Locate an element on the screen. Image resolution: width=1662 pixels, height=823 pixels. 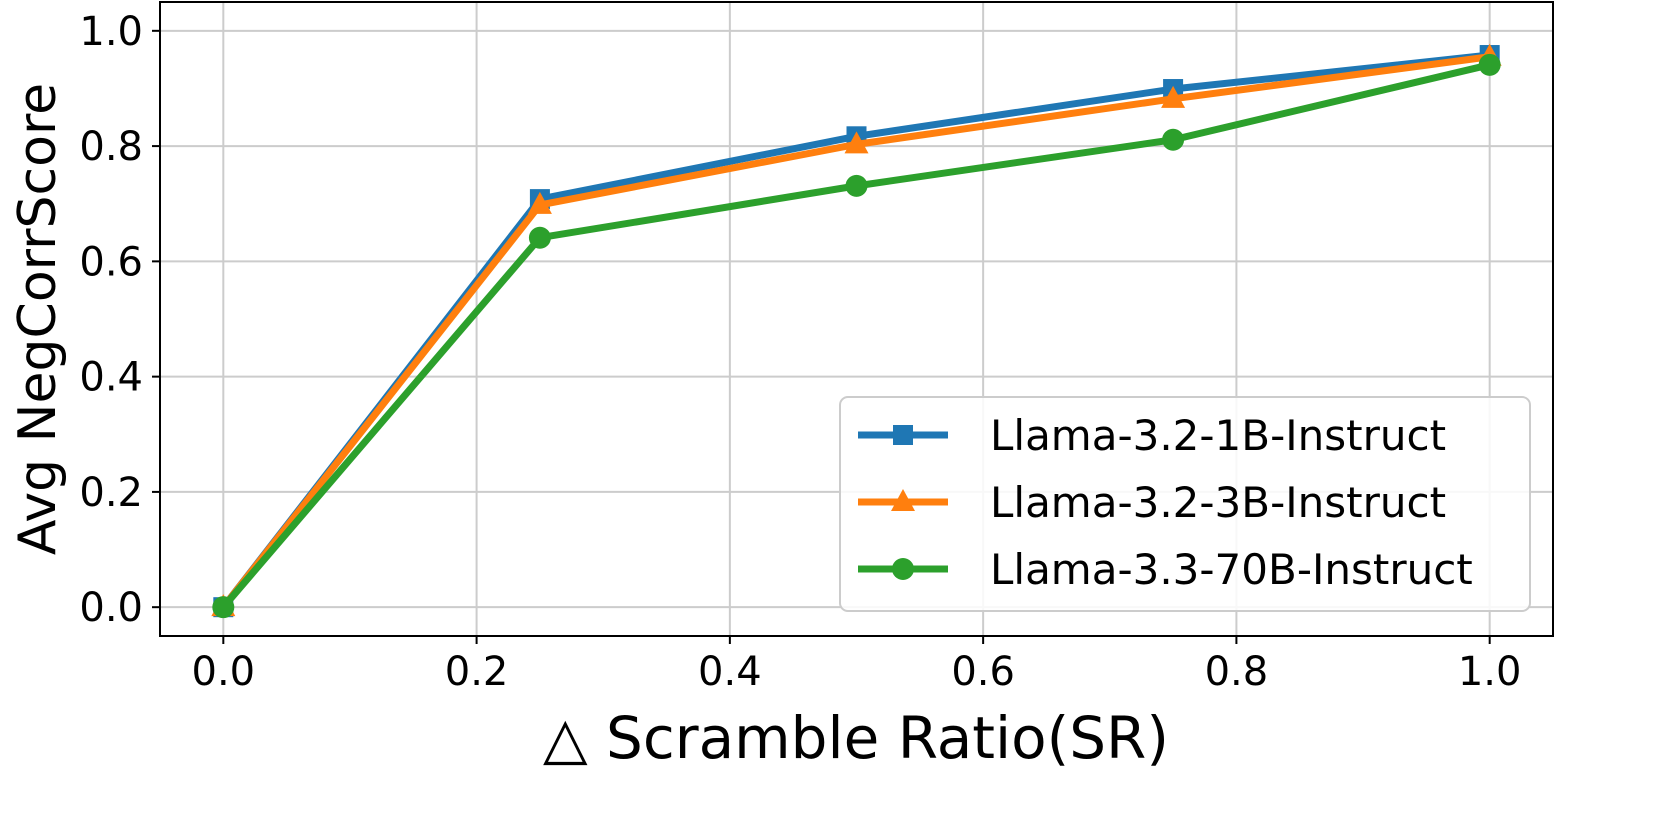
x-tick-label: 1.0 is located at coordinates (1490, 672).